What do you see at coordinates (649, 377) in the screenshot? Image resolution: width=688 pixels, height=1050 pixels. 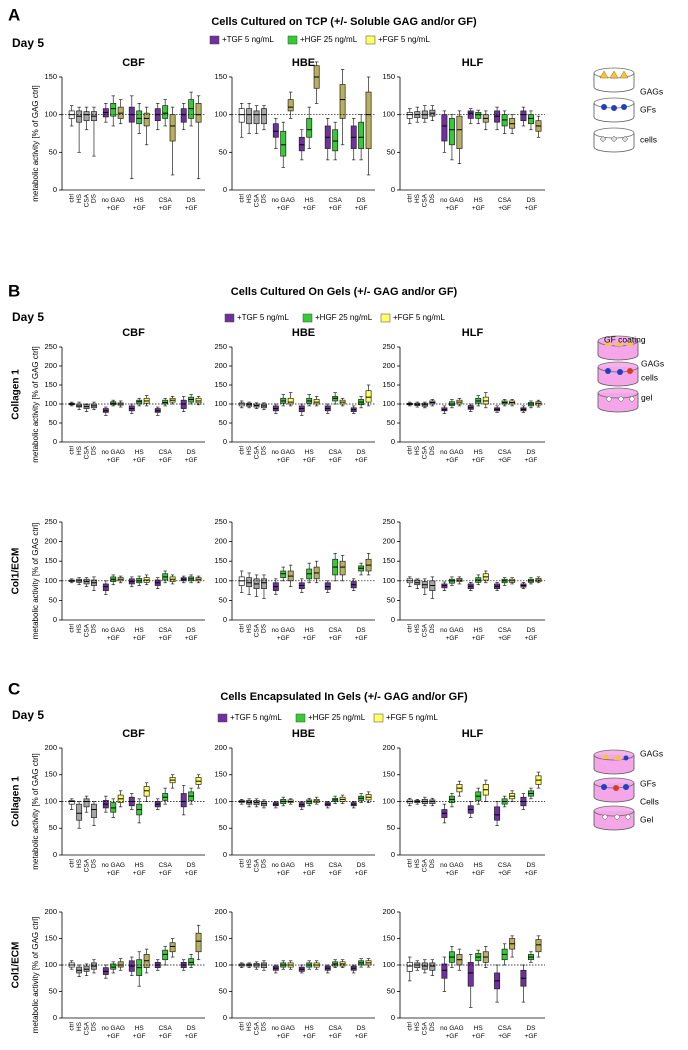 I see `schematic-label: cells` at bounding box center [649, 377].